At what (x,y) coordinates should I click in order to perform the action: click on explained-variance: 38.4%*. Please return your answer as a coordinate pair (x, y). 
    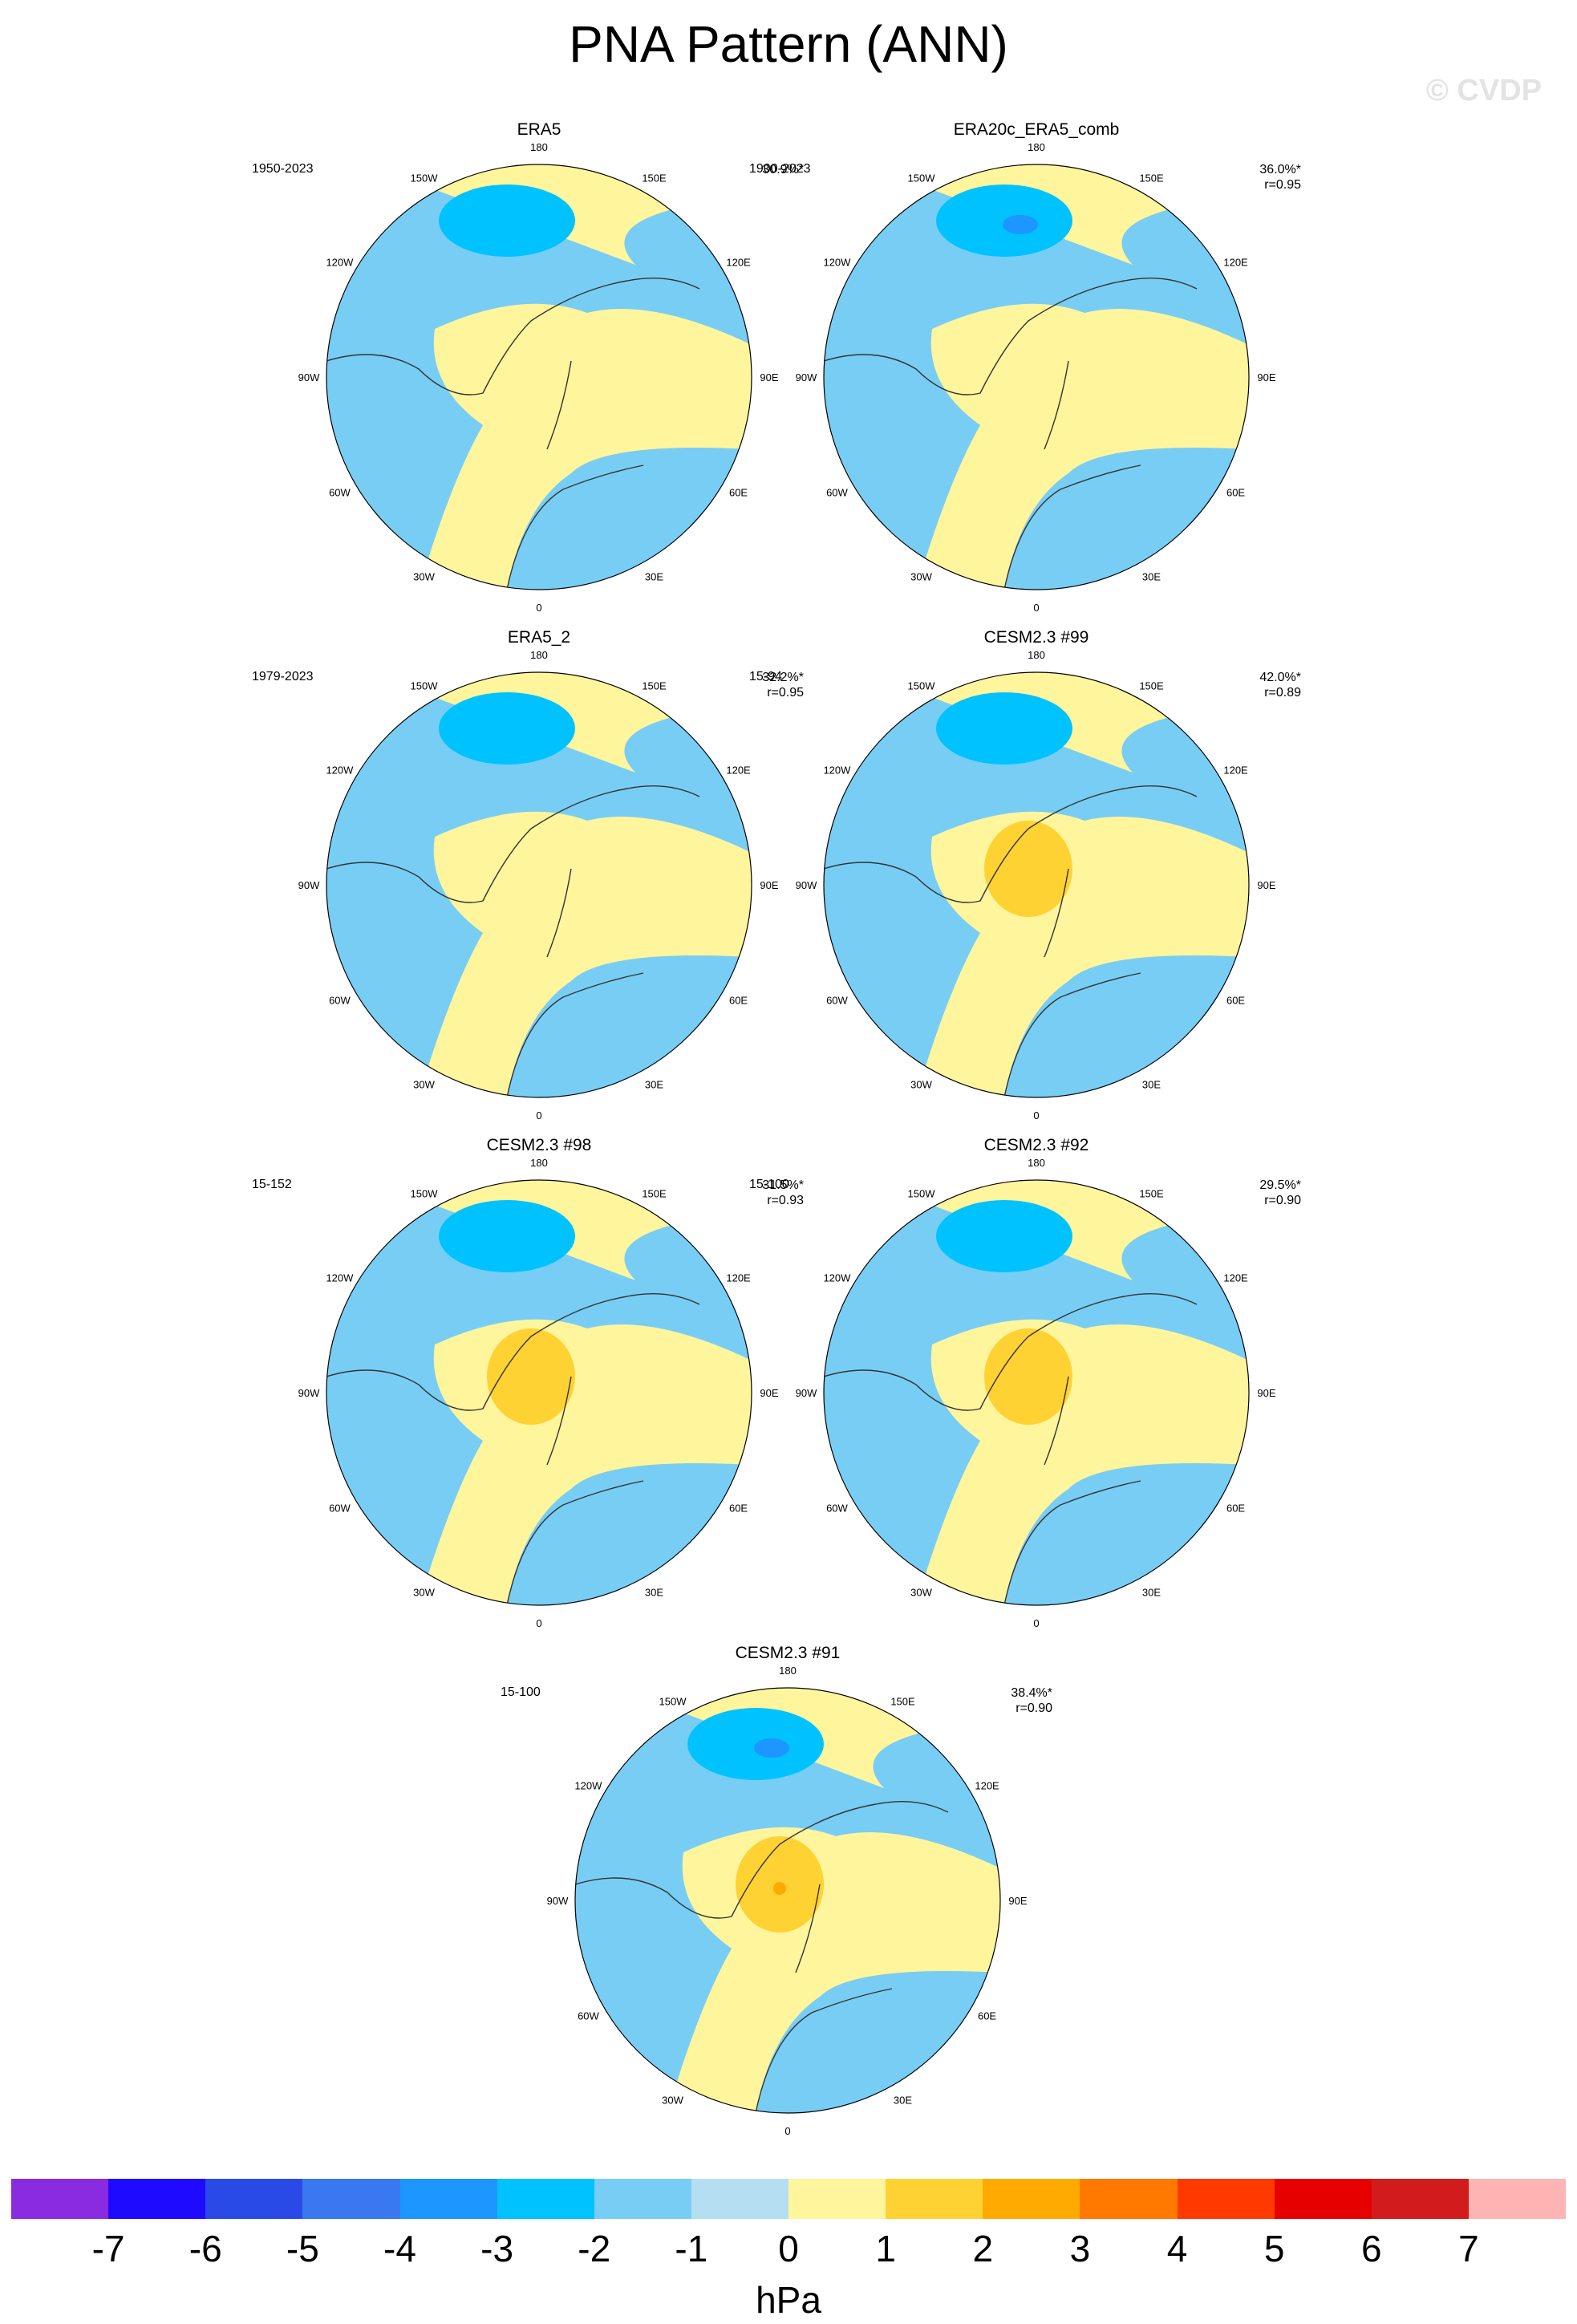
    Looking at the image, I should click on (1031, 1693).